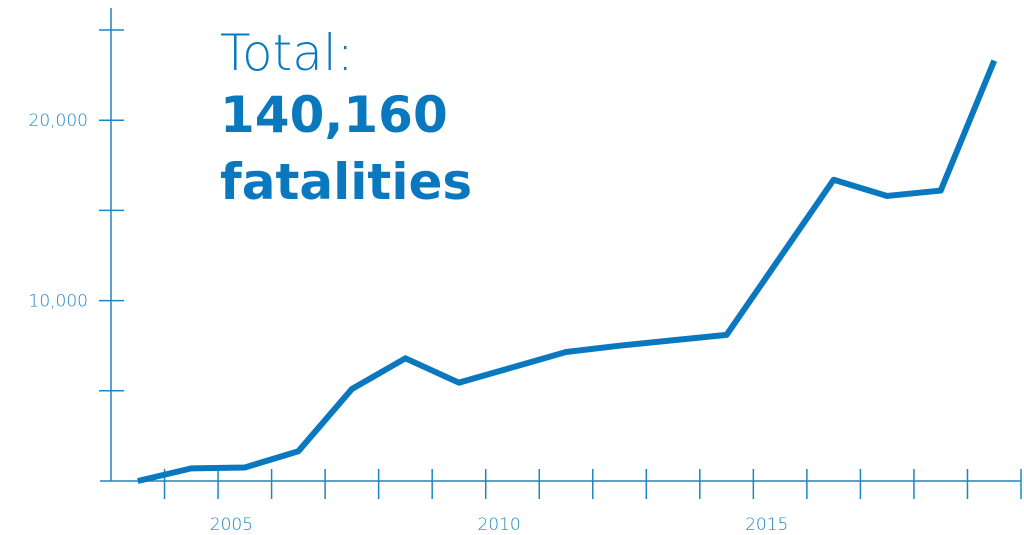 This screenshot has width=1024, height=535. Describe the element at coordinates (58, 302) in the screenshot. I see `y-tick-label: 10,000` at that location.